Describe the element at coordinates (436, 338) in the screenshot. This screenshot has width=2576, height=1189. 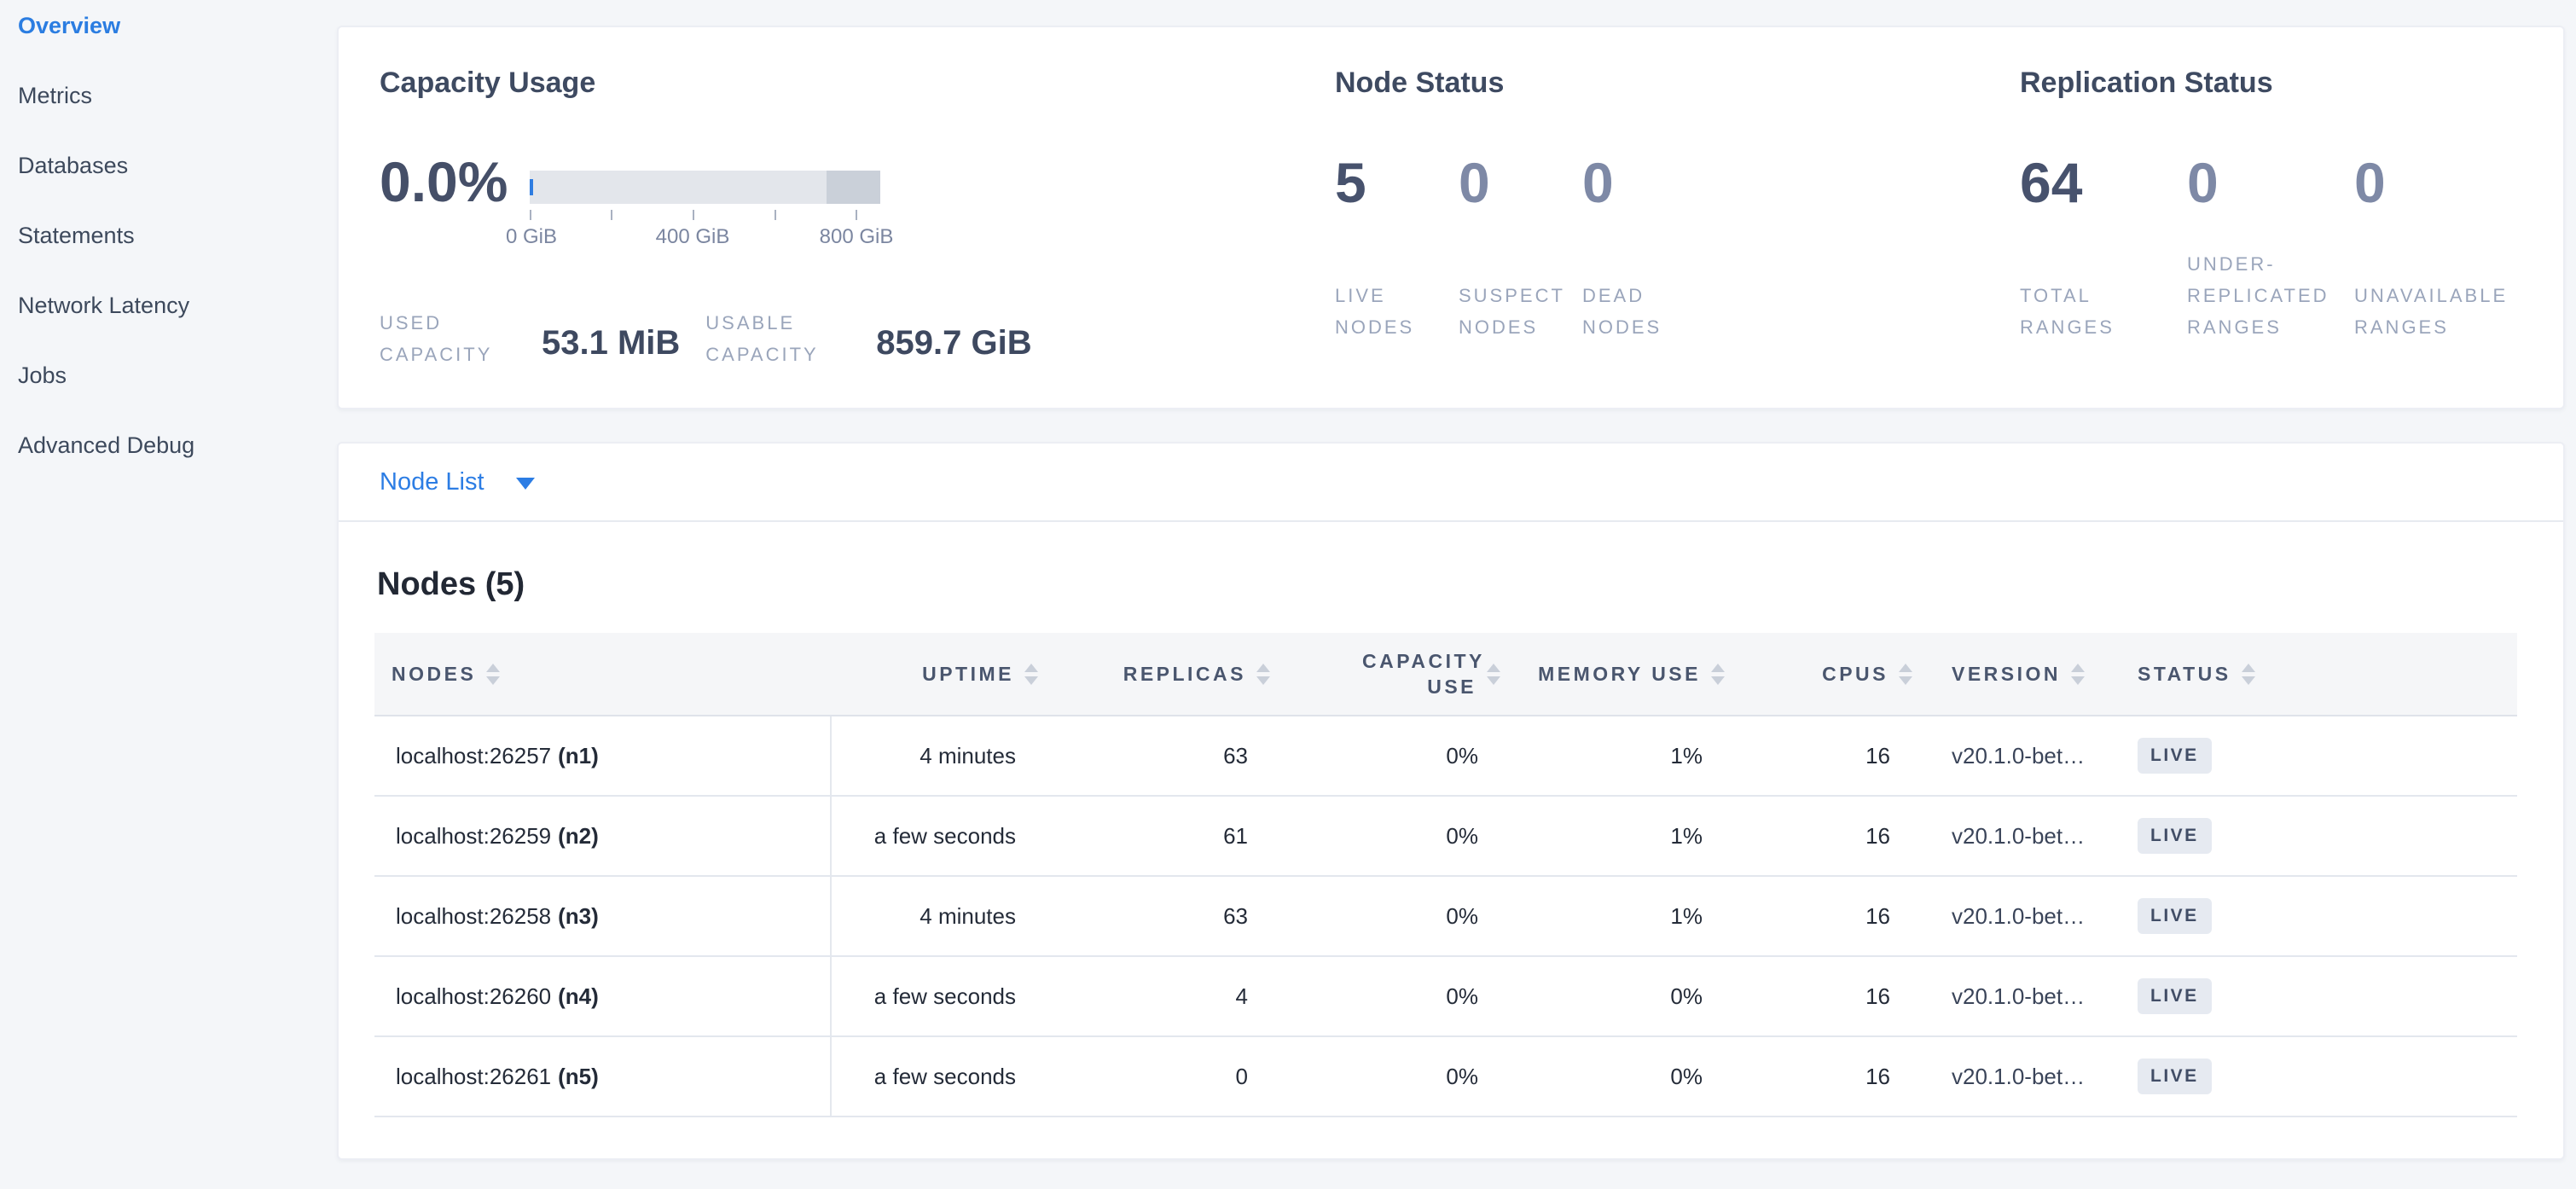
I see `used-capacity-label: USED CAPACITY` at that location.